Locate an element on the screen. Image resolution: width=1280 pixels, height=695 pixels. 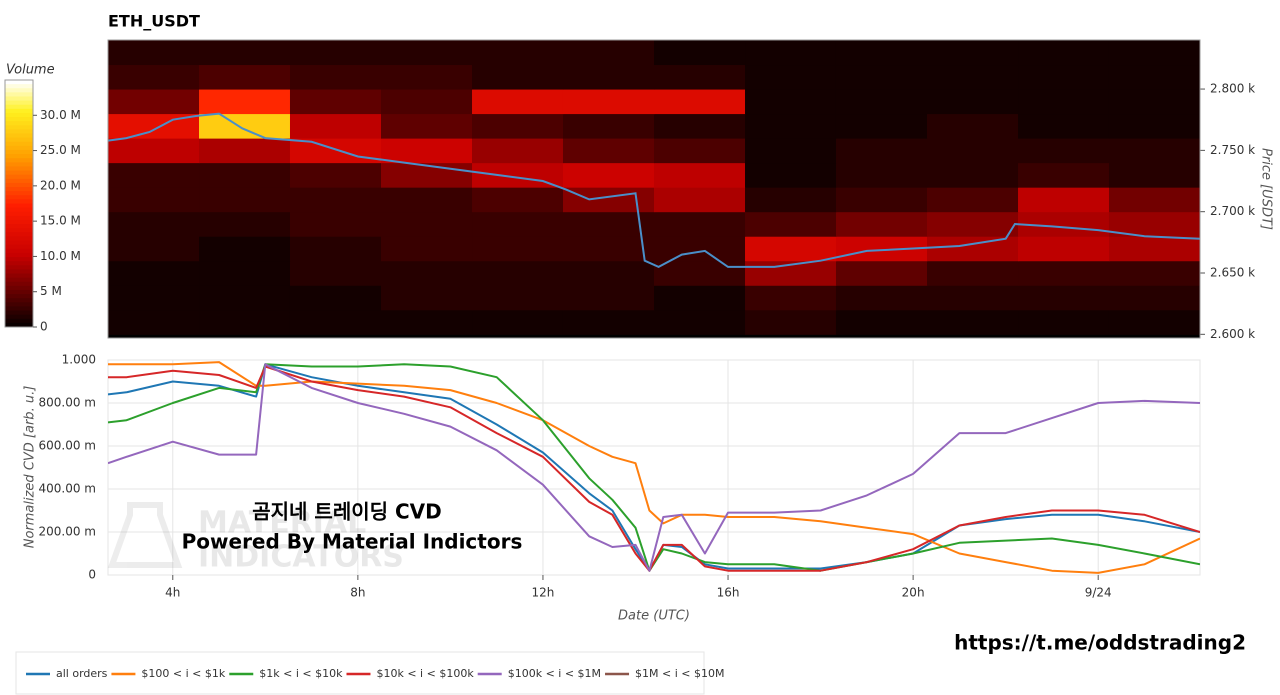
x-axis-label: Date (UTC) is located at coordinates (654, 616).